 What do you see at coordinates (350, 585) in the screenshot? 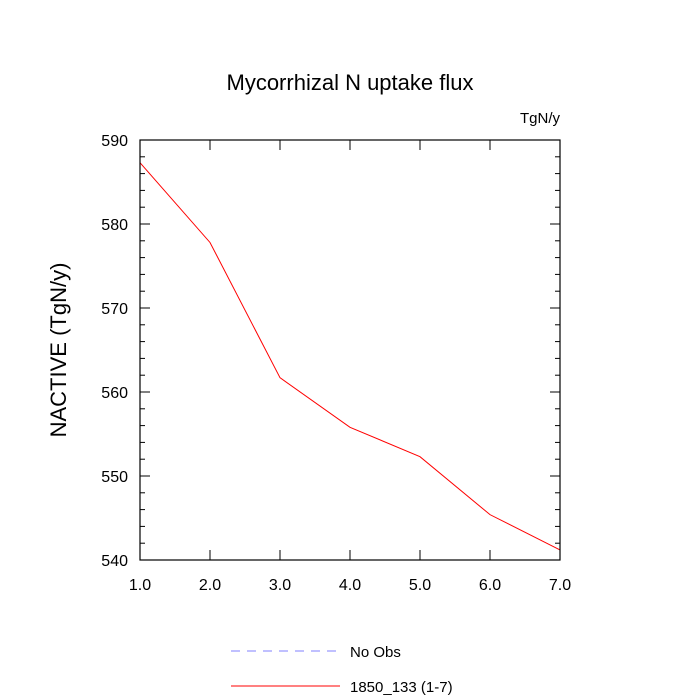
I see `x-tick-label: 4.0` at bounding box center [350, 585].